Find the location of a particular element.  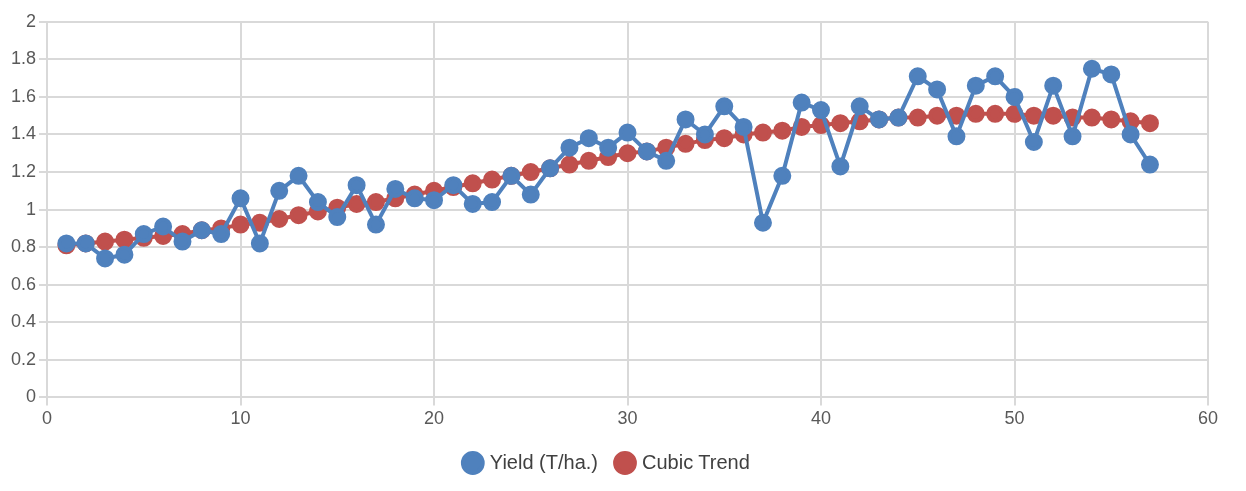

y-tick-label: 2 is located at coordinates (31, 20).